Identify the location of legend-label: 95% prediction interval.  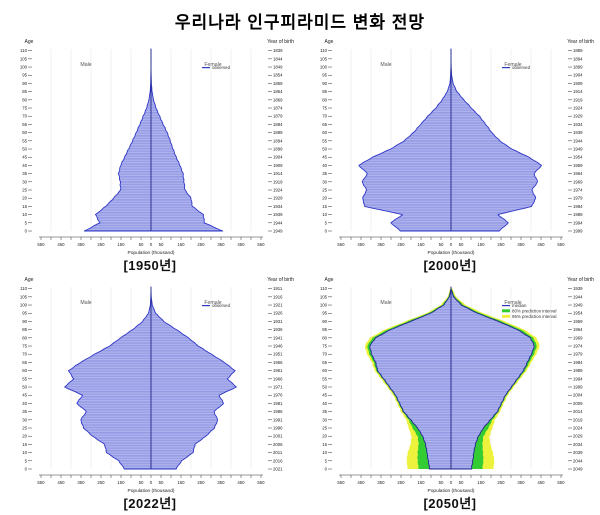
(534, 316).